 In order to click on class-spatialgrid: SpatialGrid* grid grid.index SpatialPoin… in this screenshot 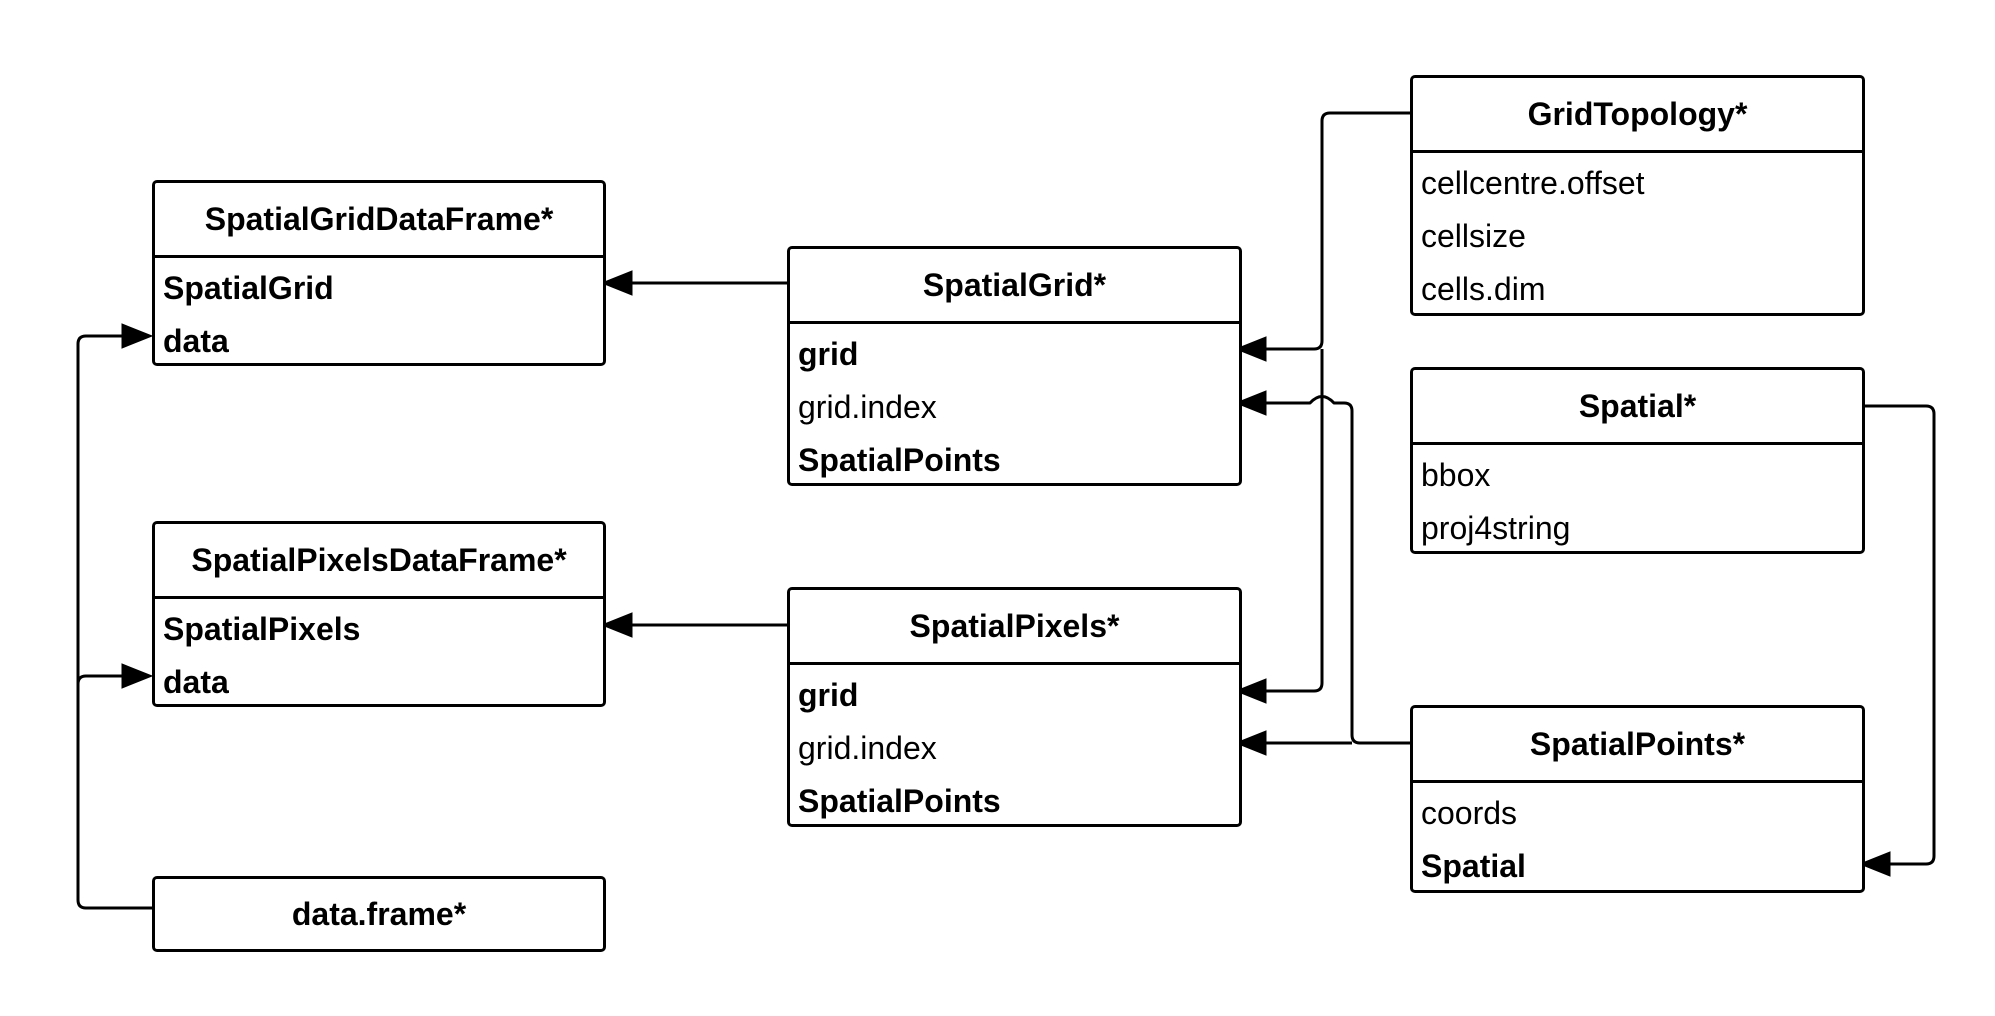, I will do `click(1014, 366)`.